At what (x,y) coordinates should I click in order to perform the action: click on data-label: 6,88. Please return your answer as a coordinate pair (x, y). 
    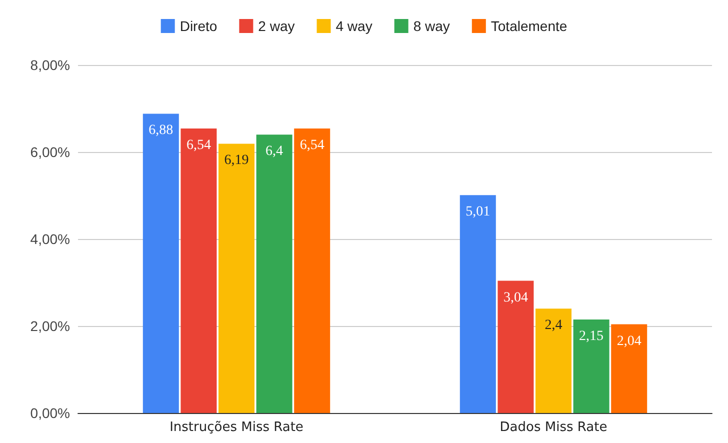
    Looking at the image, I should click on (161, 130).